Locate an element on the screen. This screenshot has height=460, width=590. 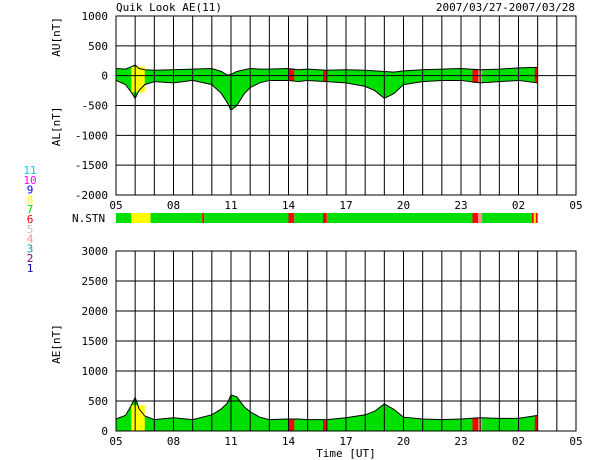
y-tick-label: -500 is located at coordinates (95, 106).